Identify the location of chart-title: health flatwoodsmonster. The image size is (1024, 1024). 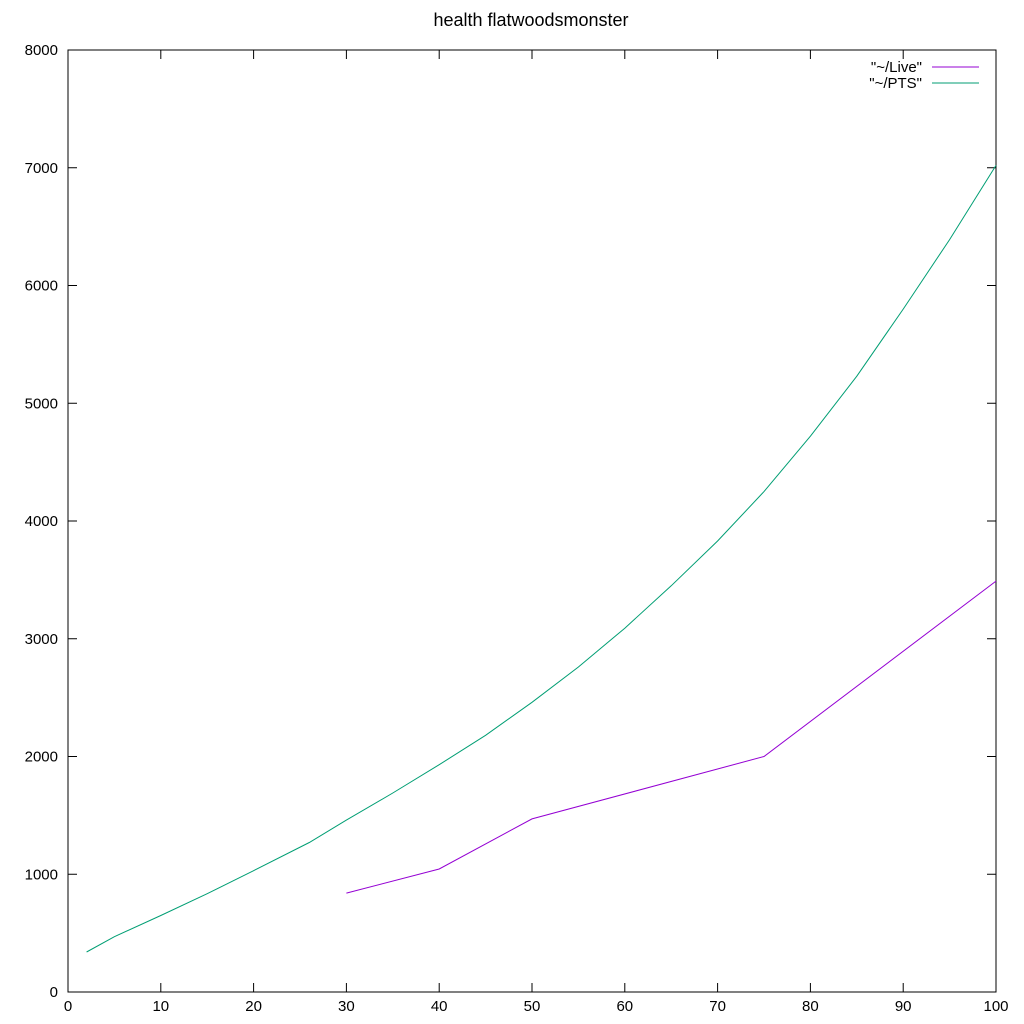
(530, 20).